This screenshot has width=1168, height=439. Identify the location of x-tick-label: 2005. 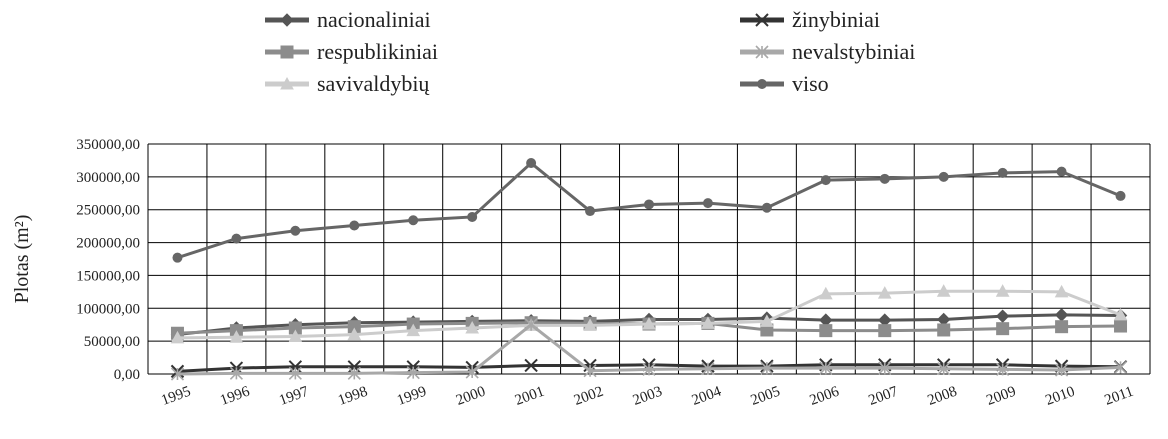
(766, 396).